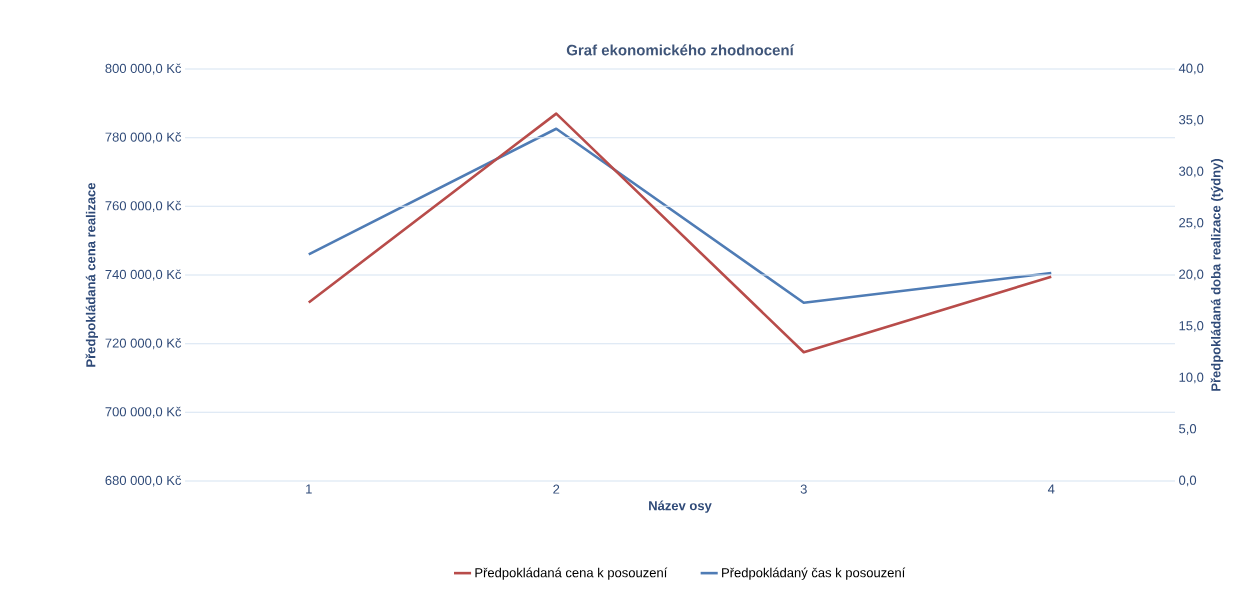 This screenshot has width=1246, height=590. What do you see at coordinates (1191, 120) in the screenshot?
I see `y2-tick-label: 35,0` at bounding box center [1191, 120].